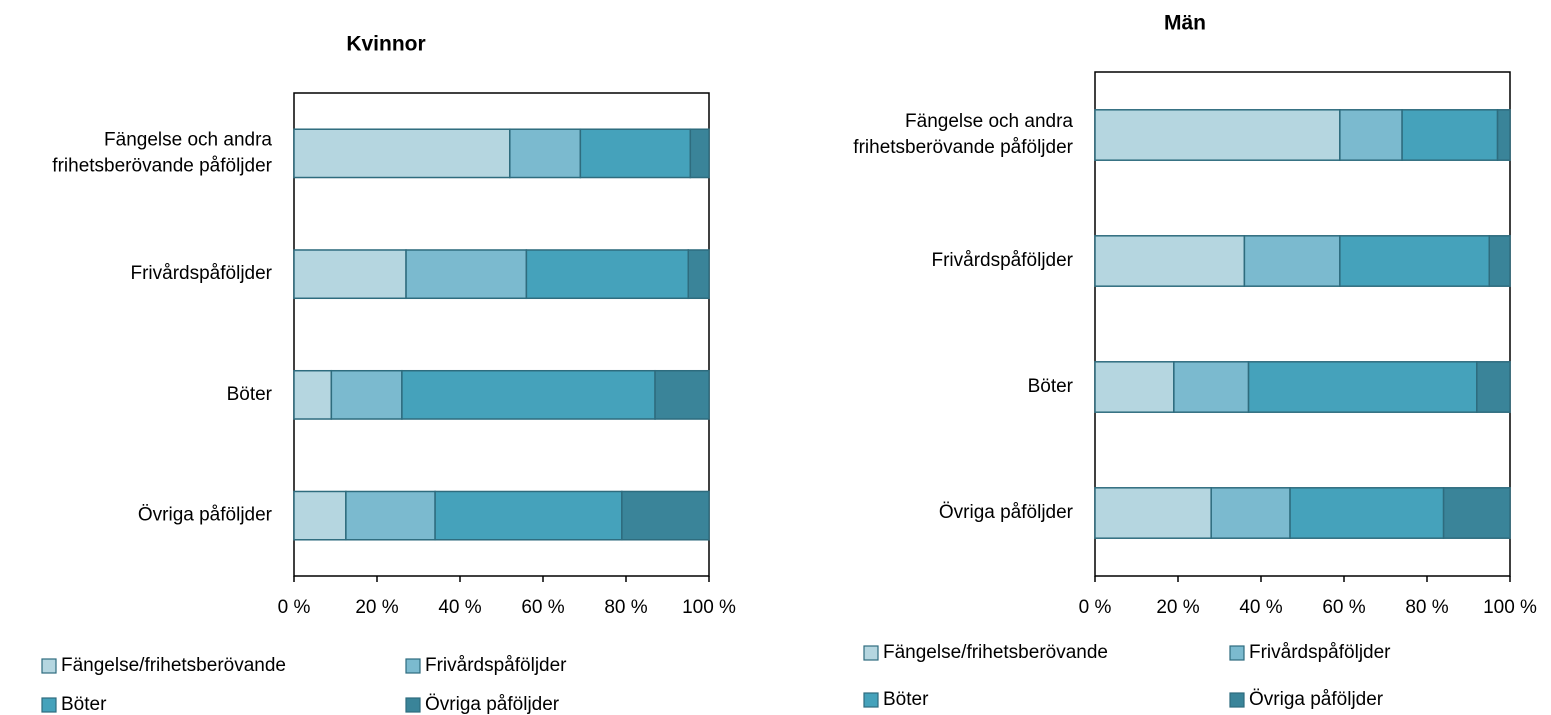  Describe the element at coordinates (1185, 23) in the screenshot. I see `chart-title: Män` at that location.